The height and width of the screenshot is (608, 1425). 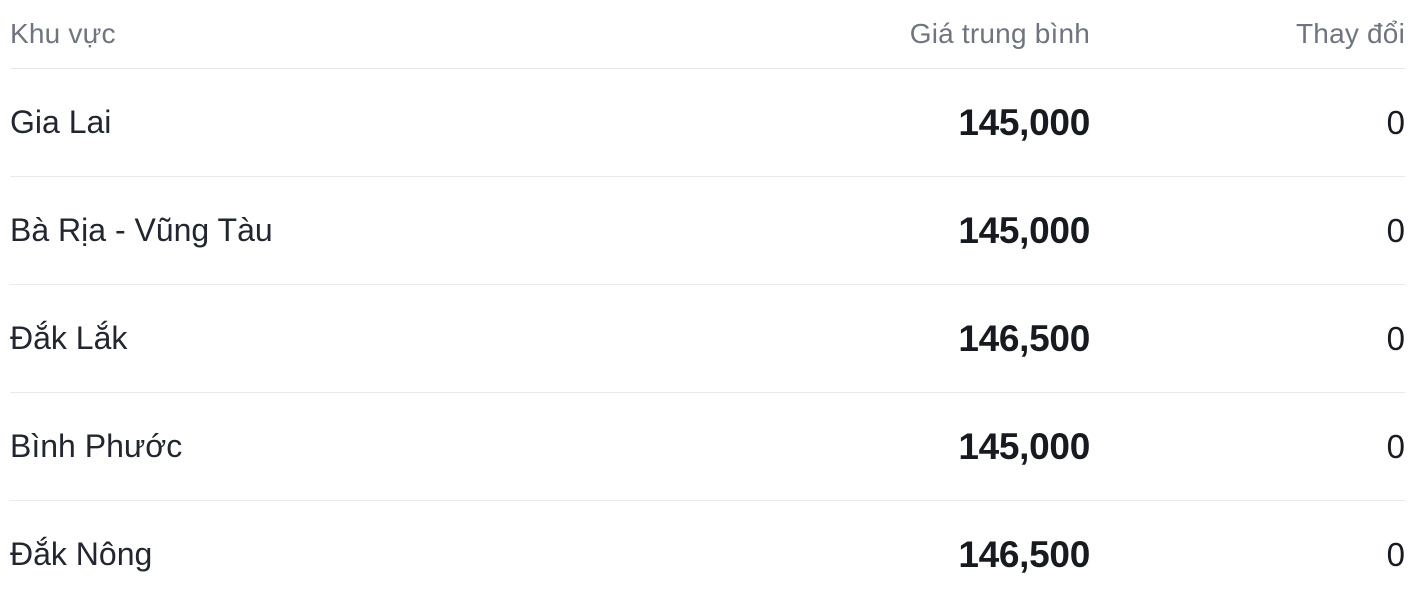 I want to click on region-name: Gia Lai, so click(x=61, y=122).